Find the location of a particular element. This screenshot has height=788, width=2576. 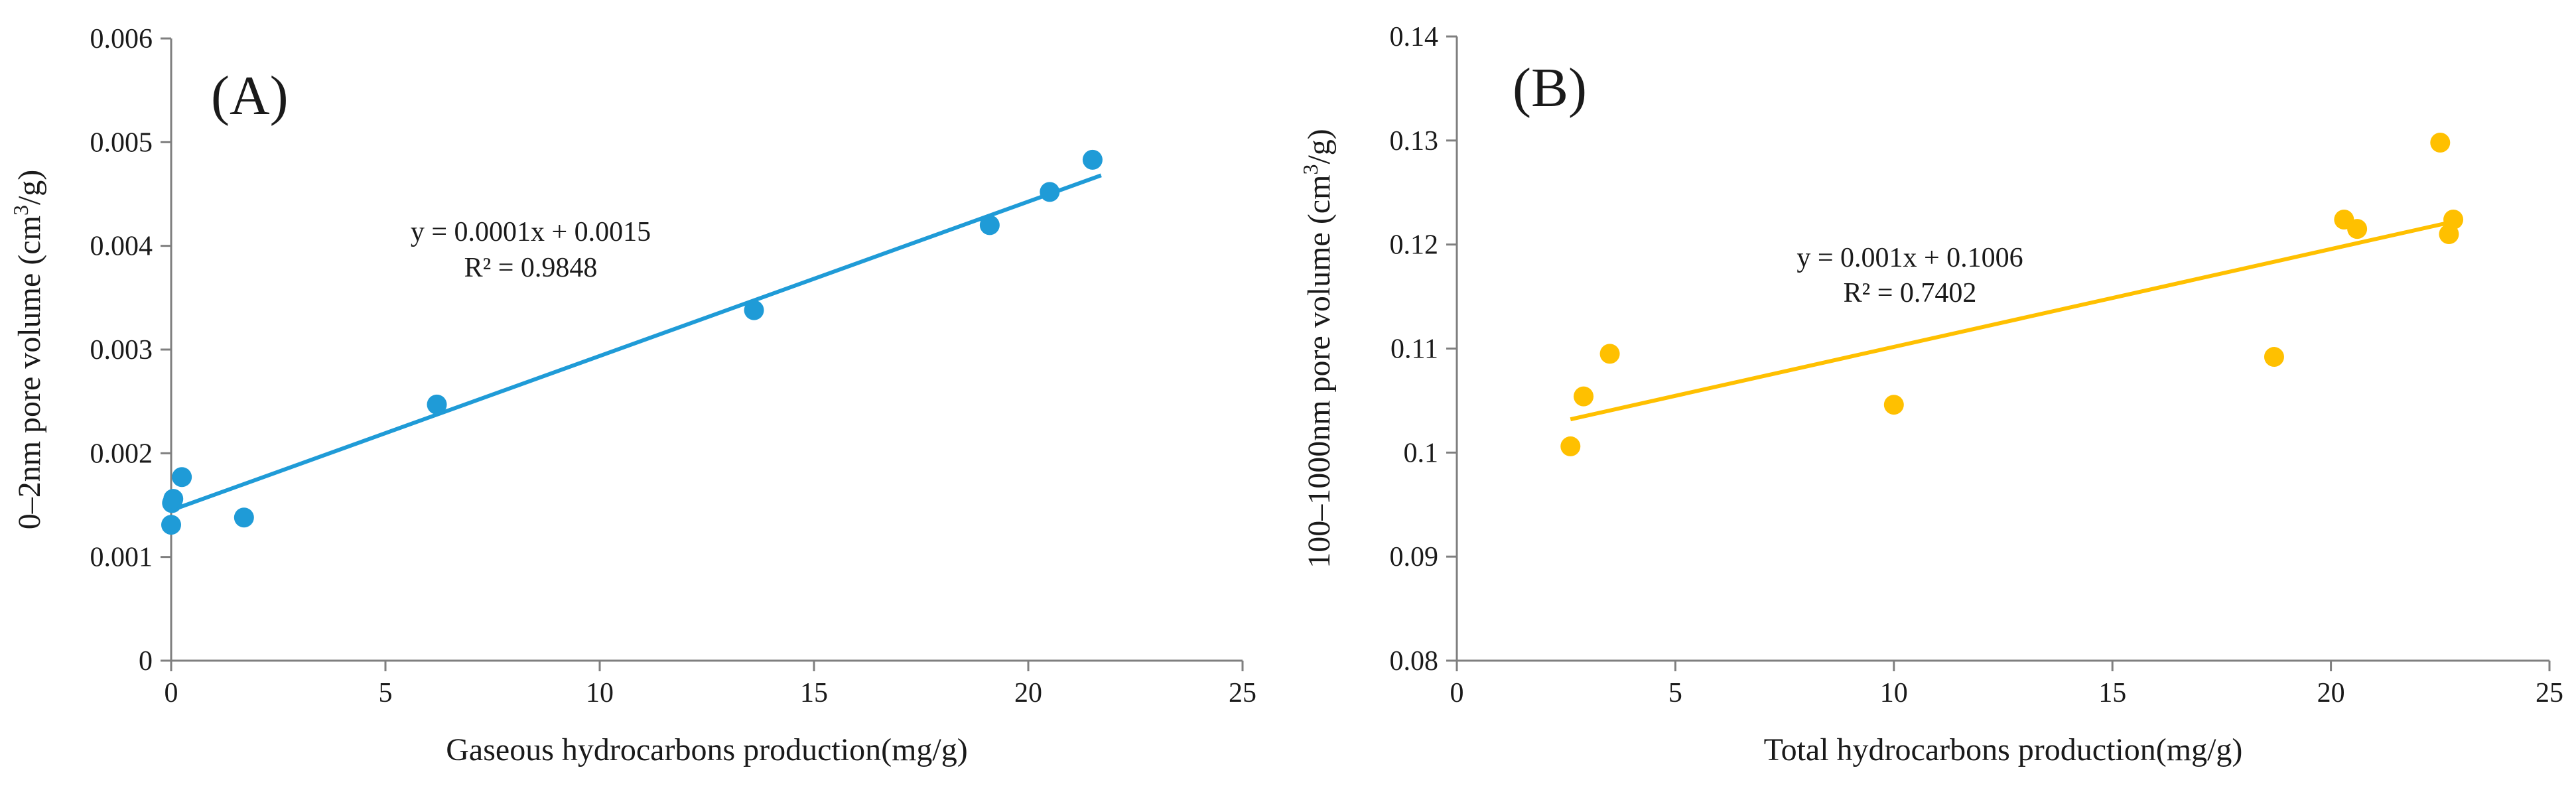

x-axis-label: Gaseous hydrocarbons production(mg/g) is located at coordinates (707, 749).